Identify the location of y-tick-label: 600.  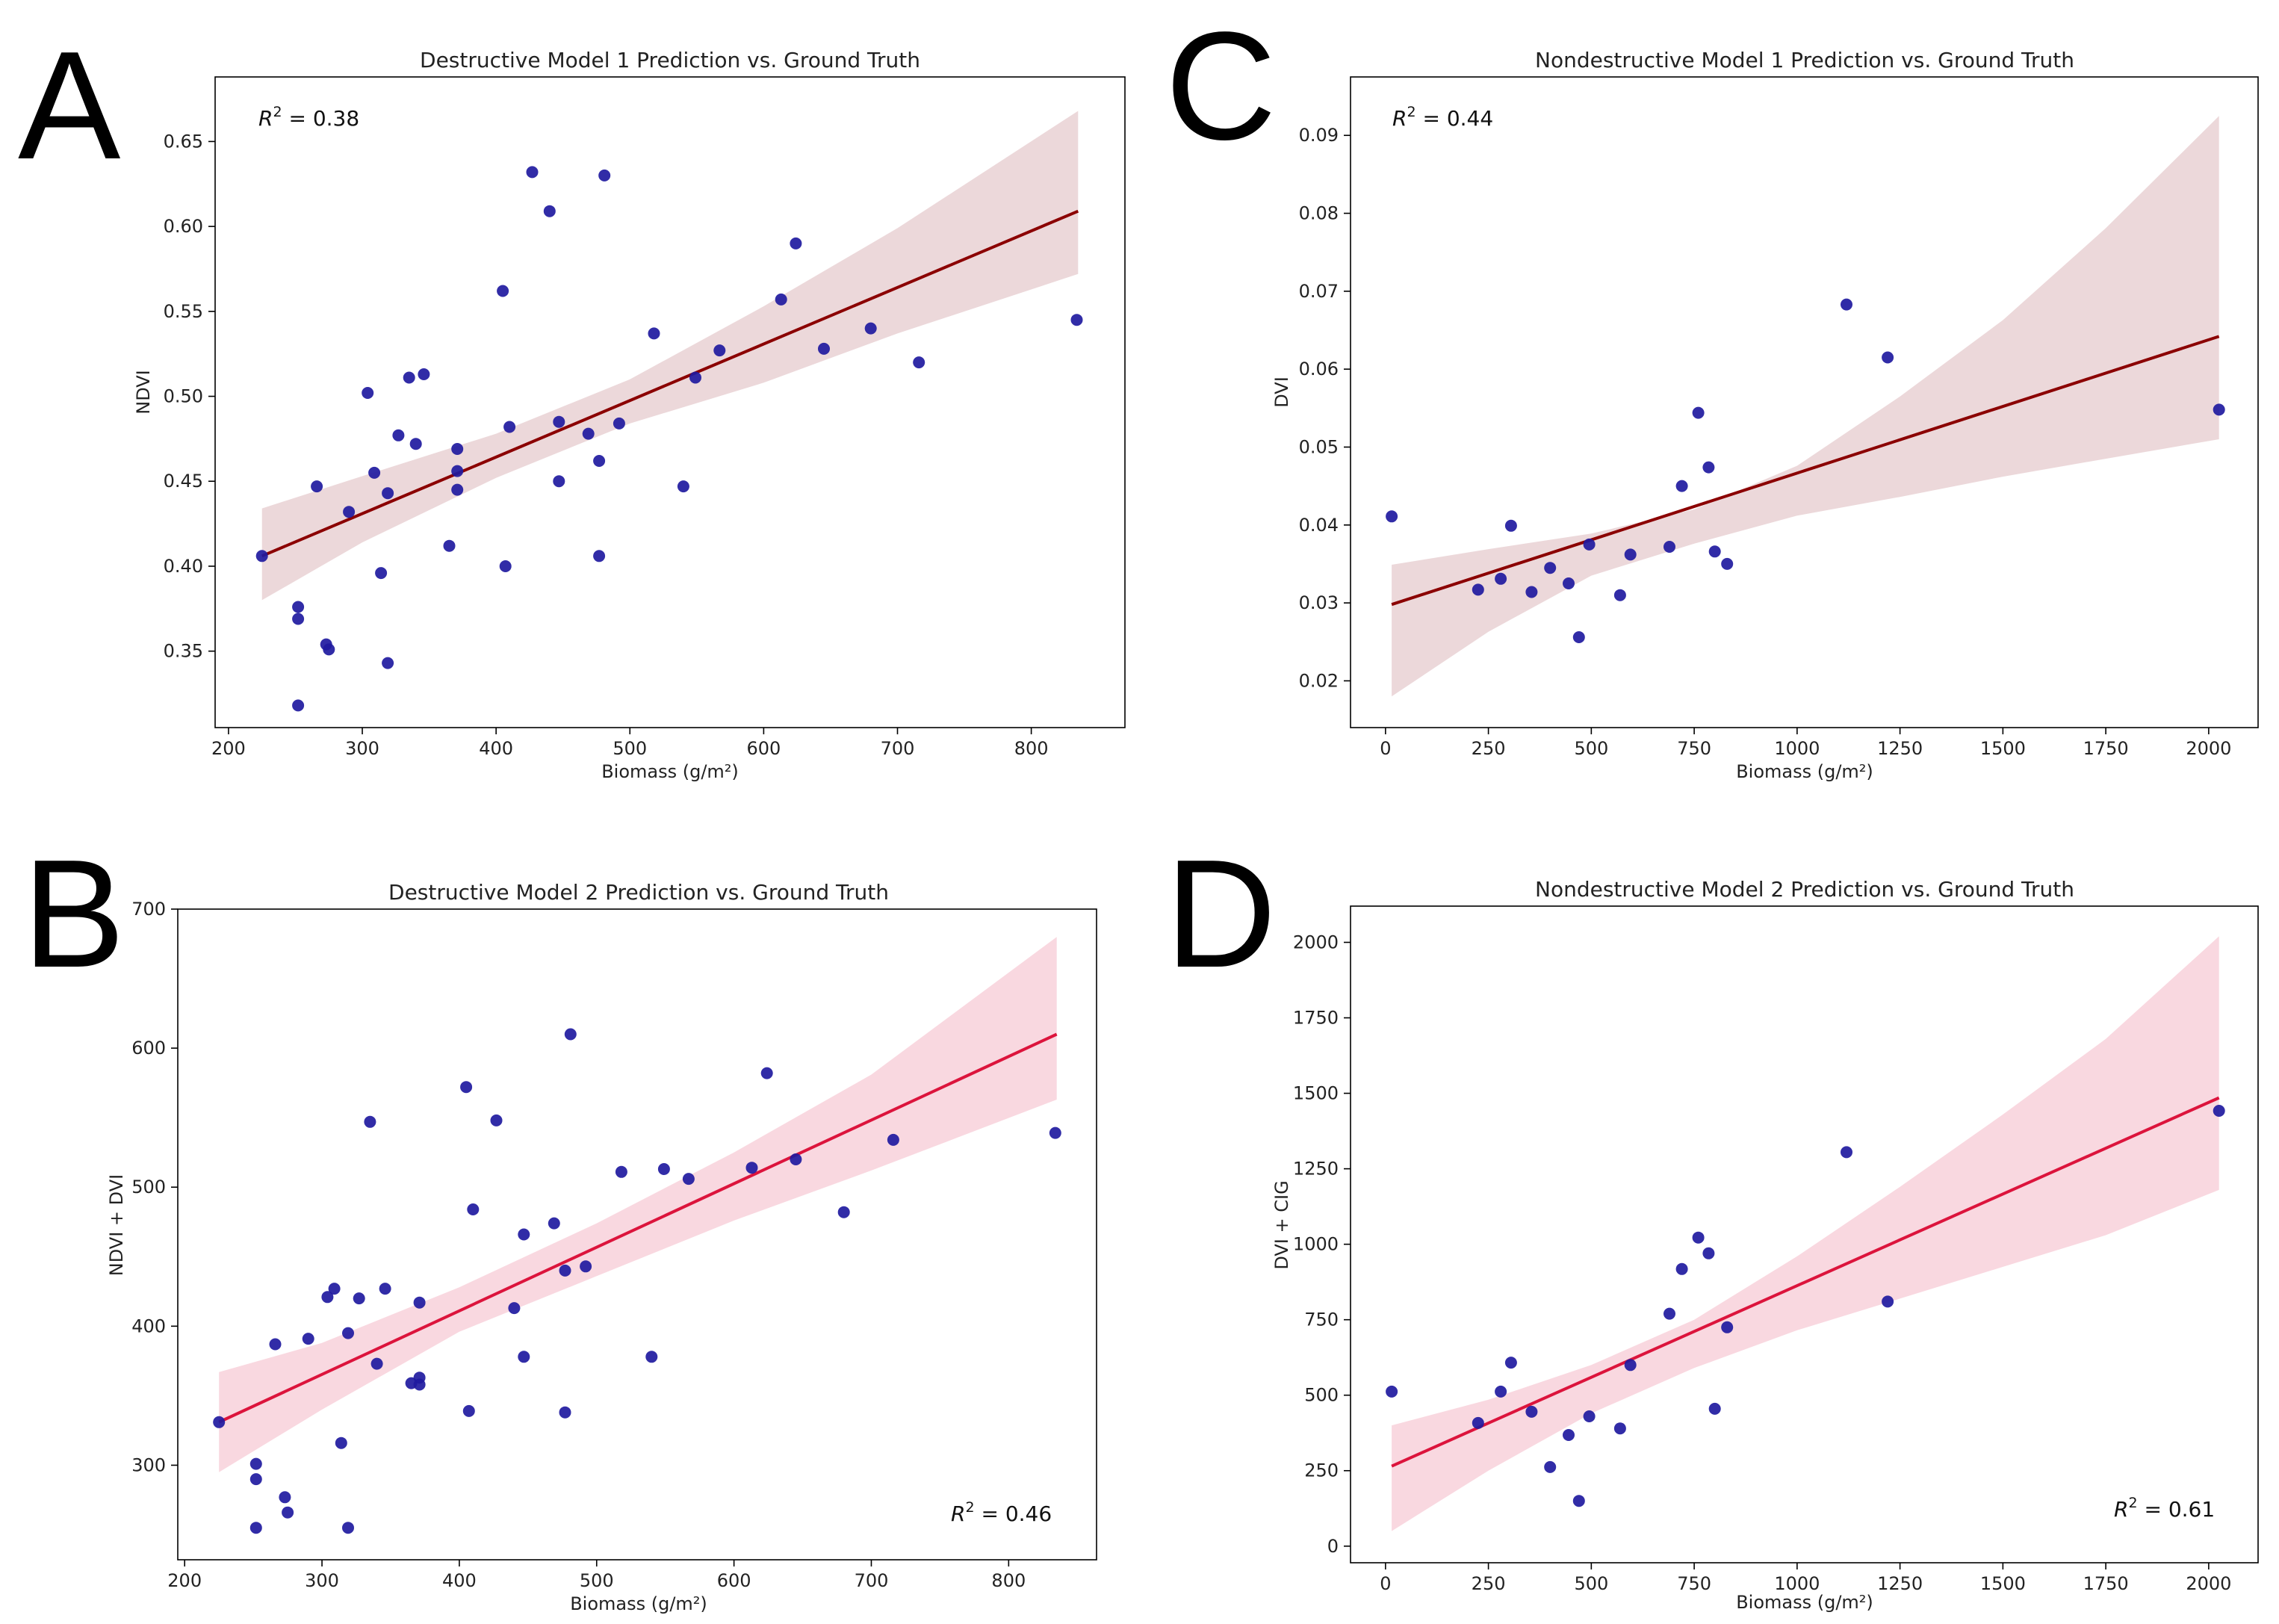
(148, 1048).